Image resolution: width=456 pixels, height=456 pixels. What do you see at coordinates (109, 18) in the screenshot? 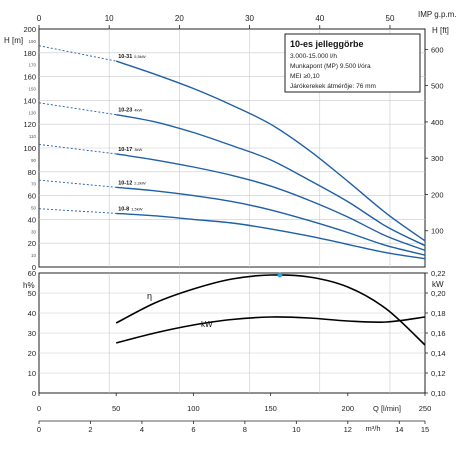
I see `top-x-tick-label: 10` at bounding box center [109, 18].